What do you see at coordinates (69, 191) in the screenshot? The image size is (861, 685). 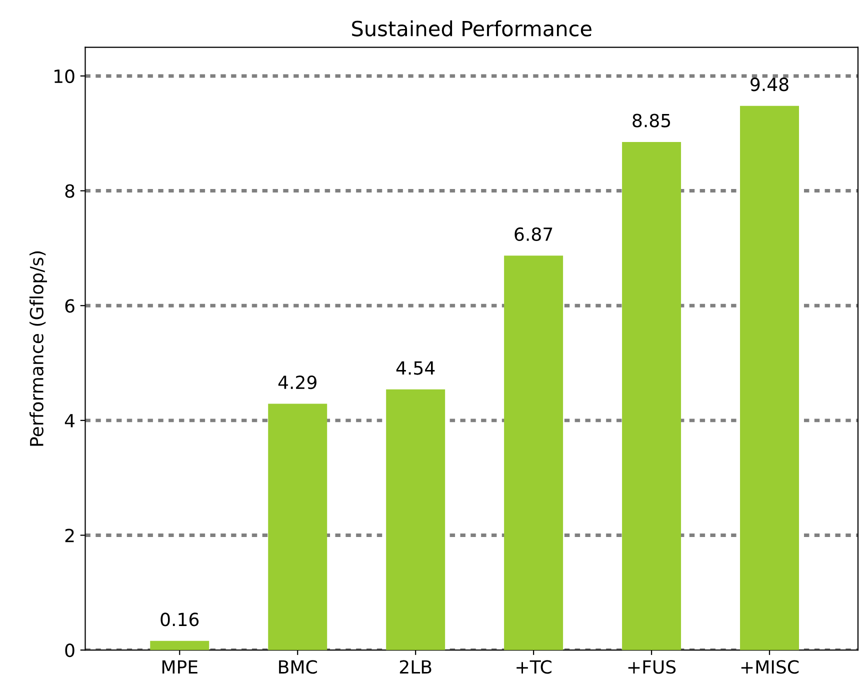 I see `y-tick-label: 8` at bounding box center [69, 191].